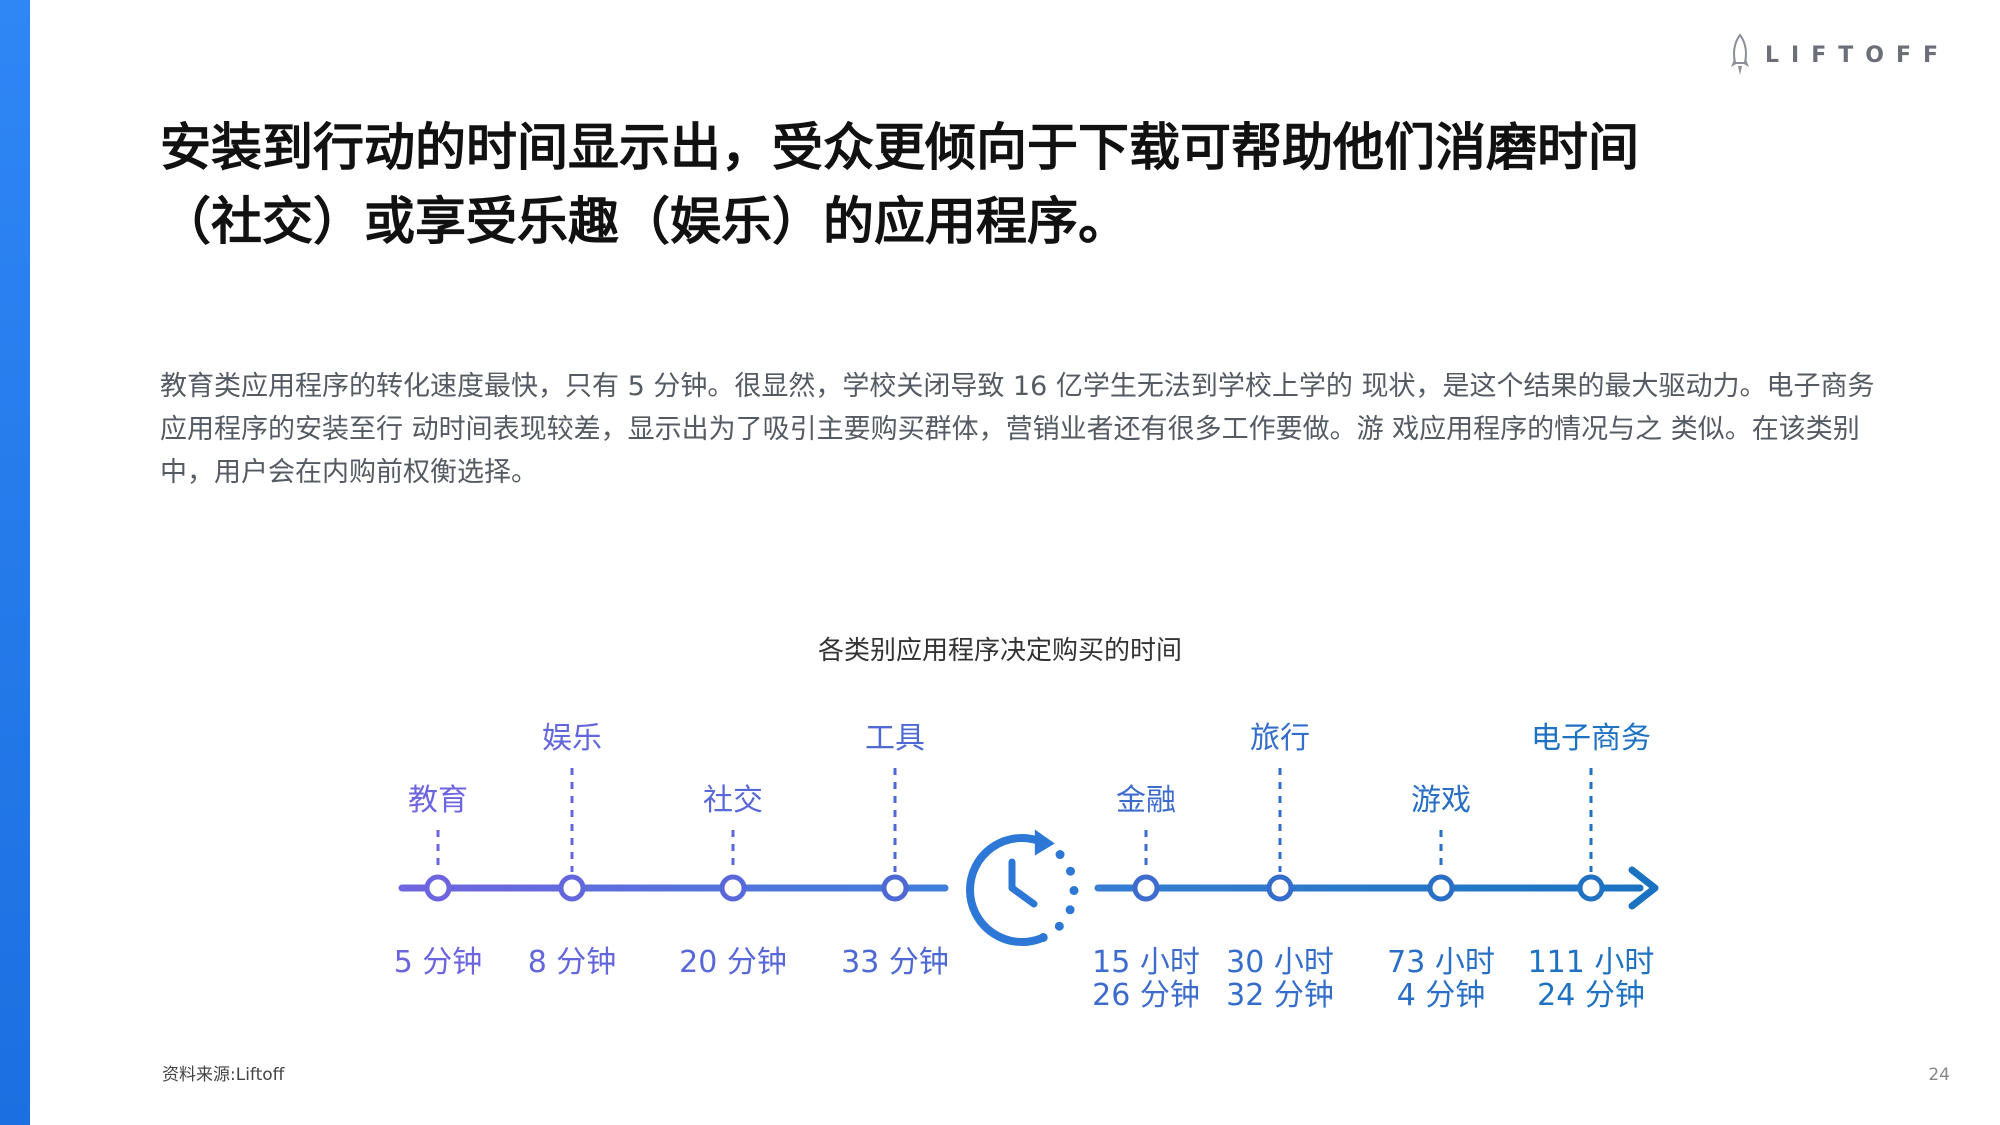 This screenshot has width=2000, height=1125. What do you see at coordinates (1591, 738) in the screenshot?
I see `timeline-category-label: 电子商务` at bounding box center [1591, 738].